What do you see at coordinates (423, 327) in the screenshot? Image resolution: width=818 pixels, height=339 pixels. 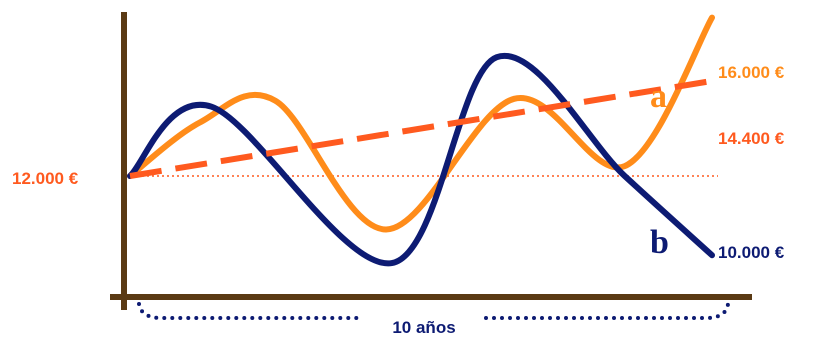 I see `period-label: 10 años` at bounding box center [423, 327].